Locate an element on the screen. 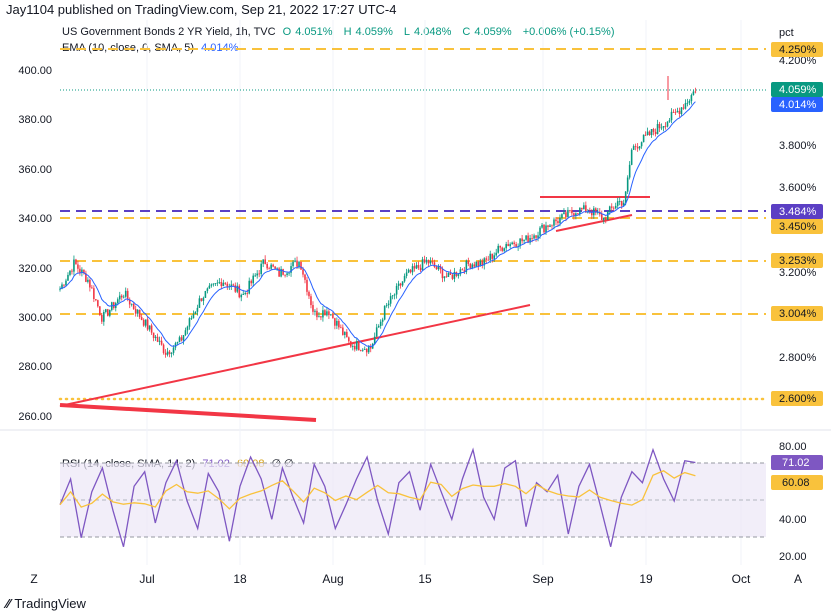 Image resolution: width=831 pixels, height=616 pixels. ohlc-low: L 4.048% is located at coordinates (429, 32).